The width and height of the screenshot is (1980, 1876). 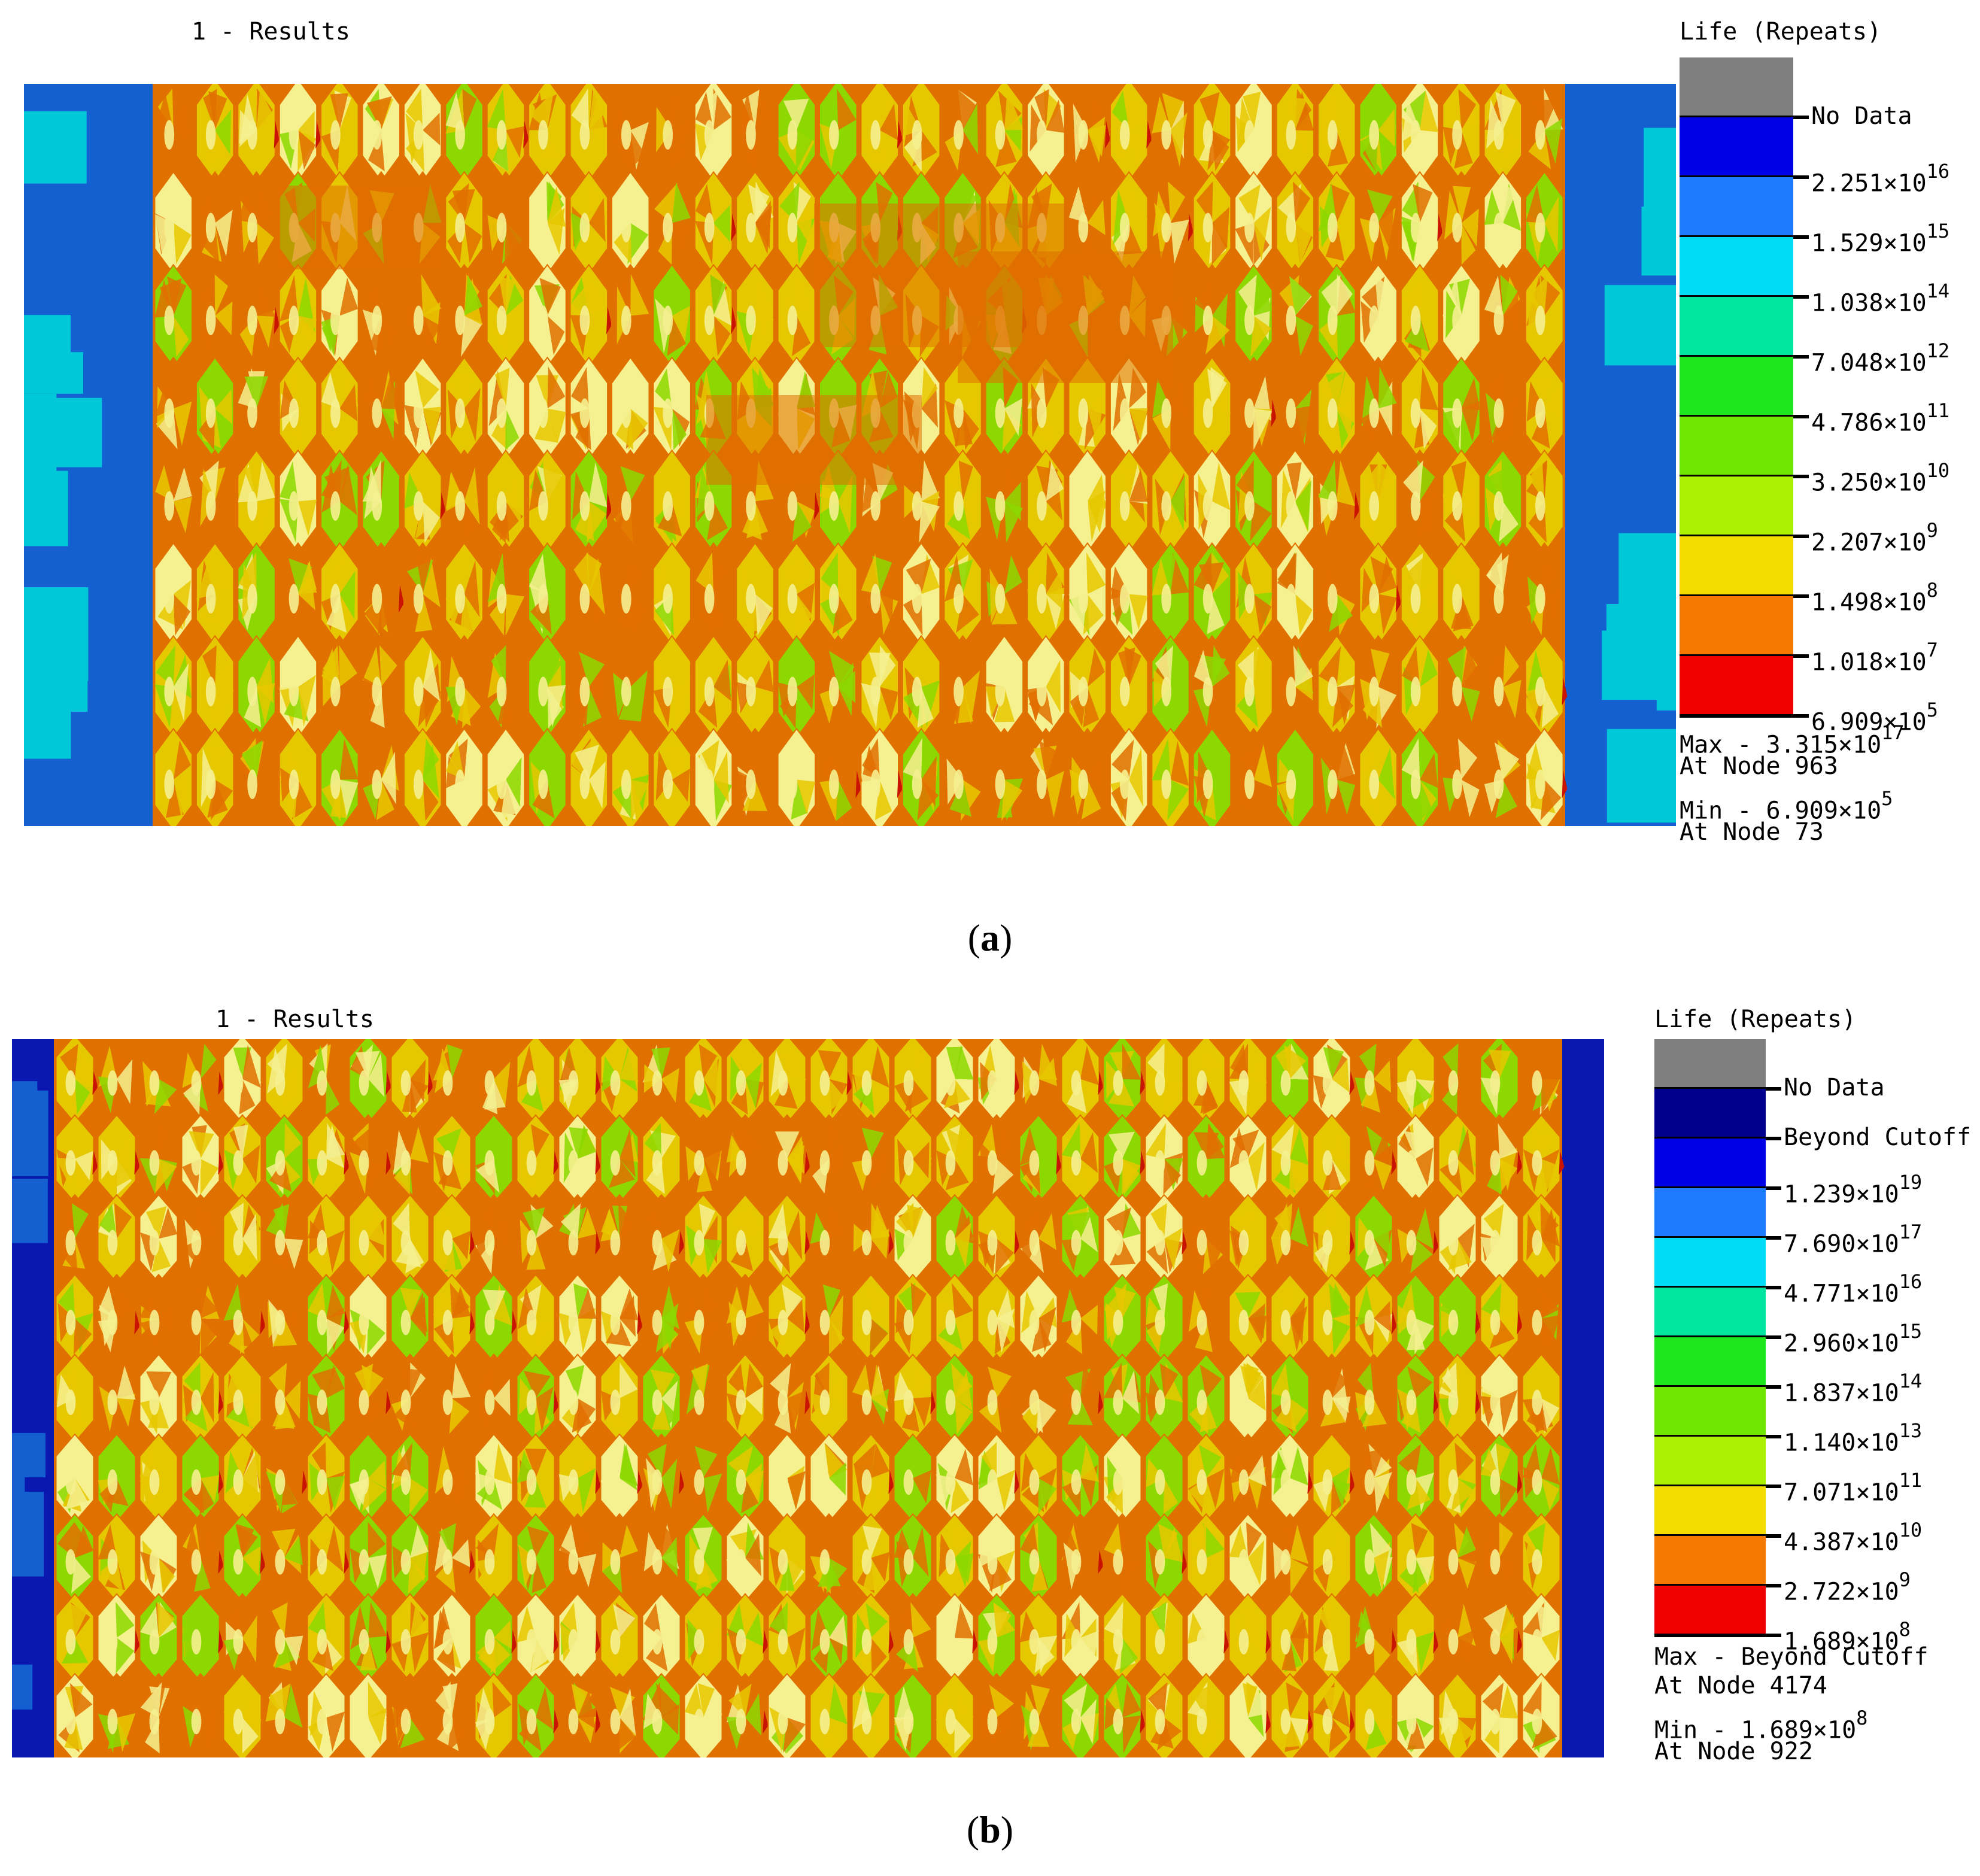 I want to click on legend-label: 2.251×10¹⁶, so click(x=1880, y=179).